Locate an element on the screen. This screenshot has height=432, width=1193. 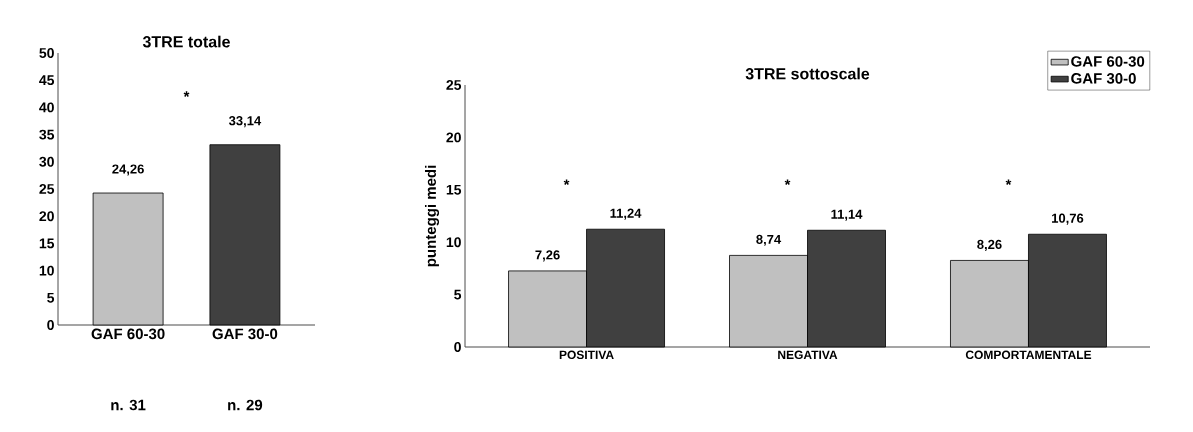
data-label: 11,14 is located at coordinates (847, 215).